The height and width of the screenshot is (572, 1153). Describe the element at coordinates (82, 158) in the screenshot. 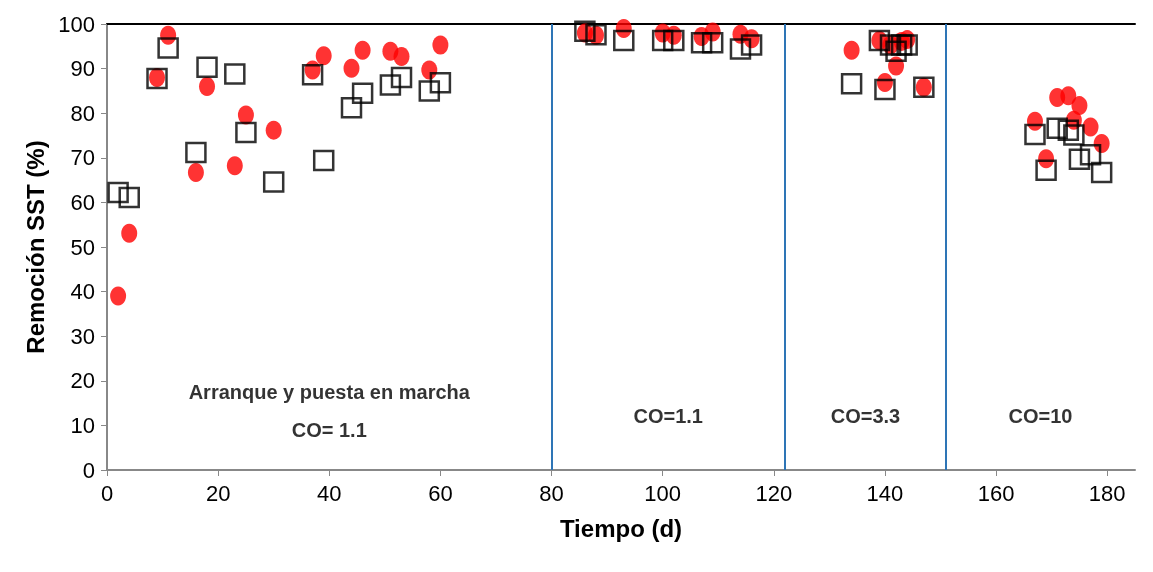

I see `y-tick-label: 70` at that location.